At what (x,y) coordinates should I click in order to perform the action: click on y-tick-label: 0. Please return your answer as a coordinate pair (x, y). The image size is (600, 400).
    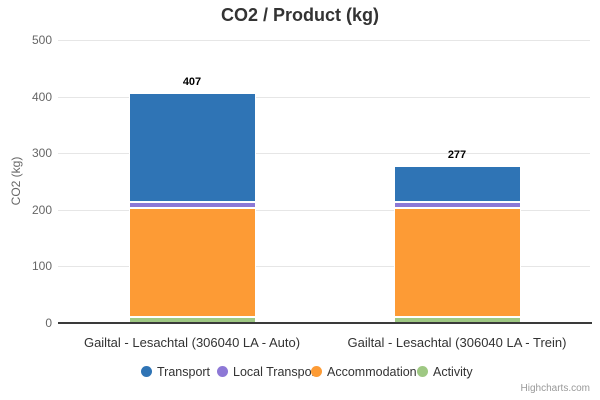
    Looking at the image, I should click on (48, 323).